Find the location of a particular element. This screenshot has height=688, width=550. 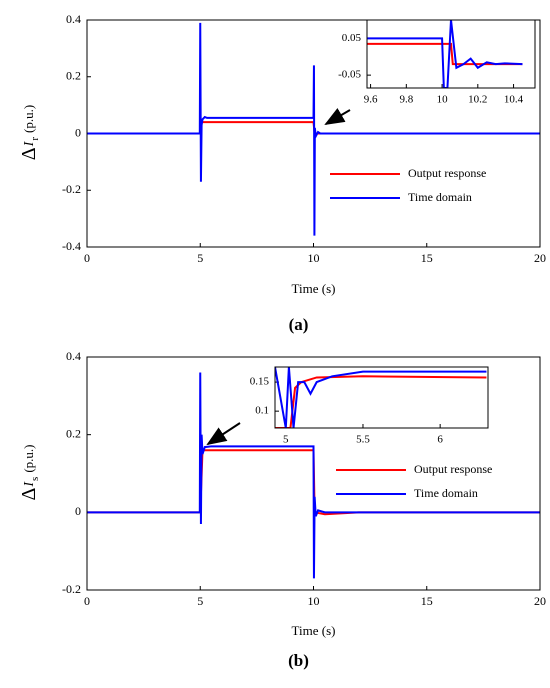

y-label-part: s is located at coordinates (35, 479).